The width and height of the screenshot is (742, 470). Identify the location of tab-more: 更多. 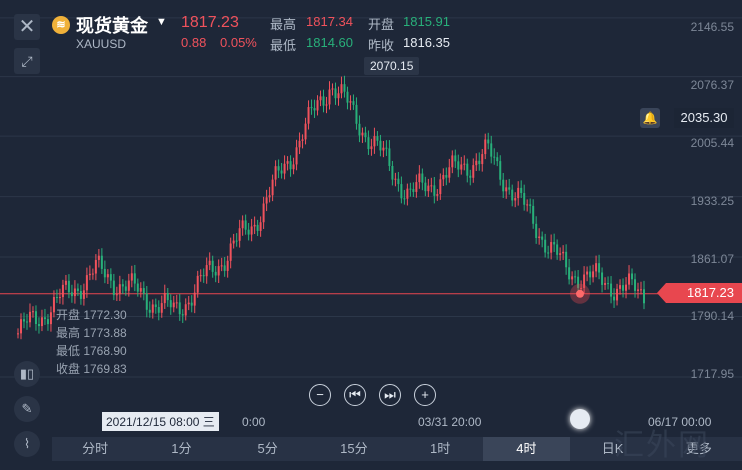
(698, 448).